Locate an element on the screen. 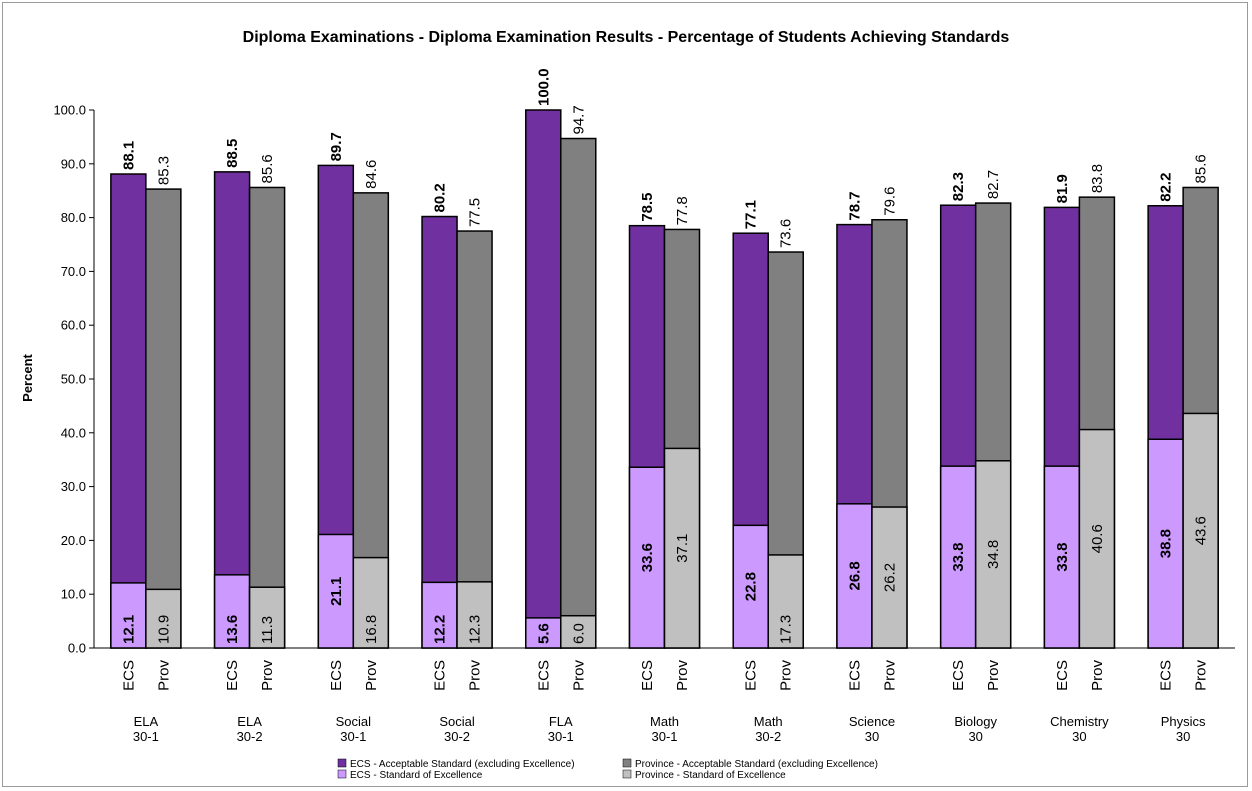  data-label-ecs-acceptable: 88.5 is located at coordinates (232, 153).